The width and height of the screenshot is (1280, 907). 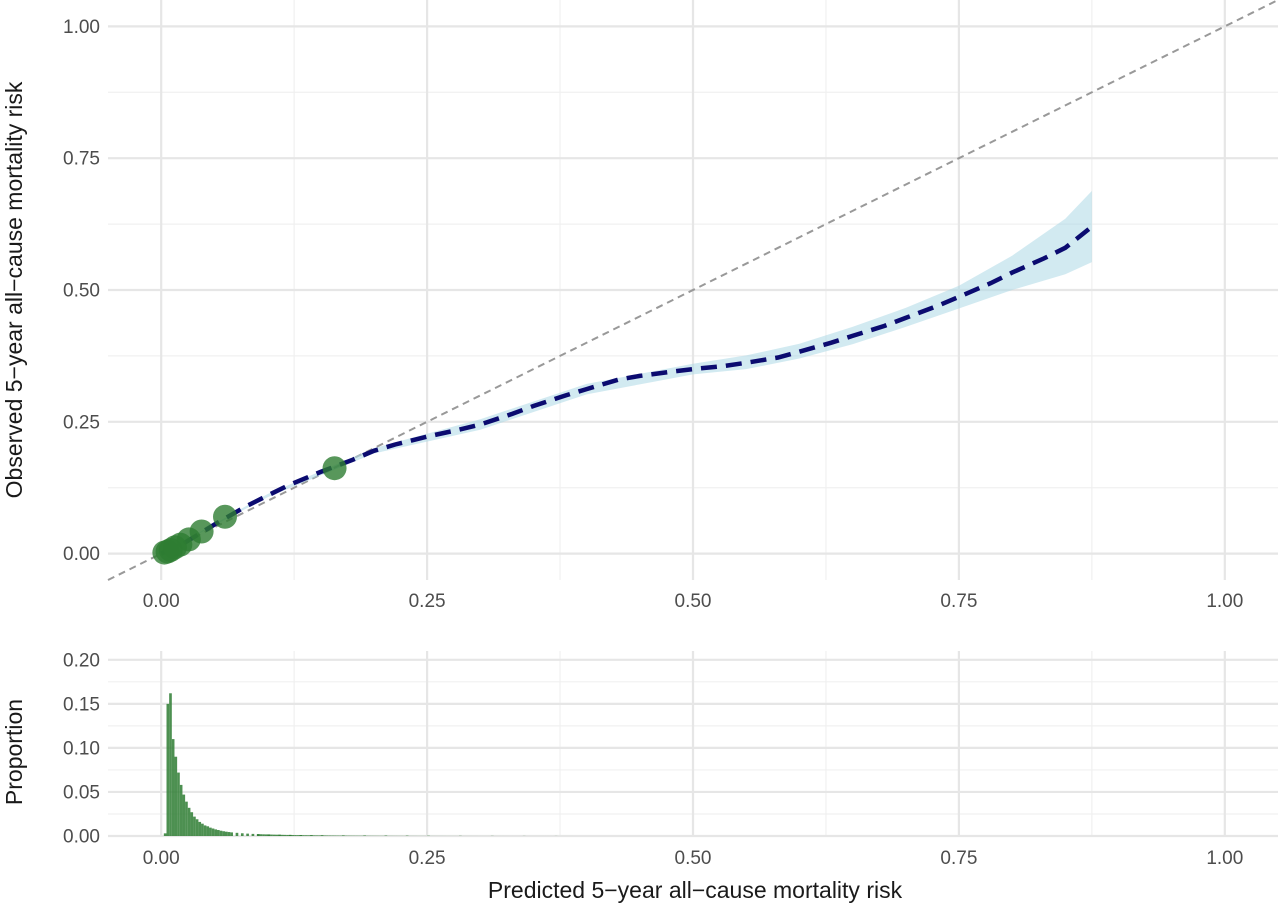 I want to click on bottom-x-tick-label: 0.00, so click(x=161, y=858).